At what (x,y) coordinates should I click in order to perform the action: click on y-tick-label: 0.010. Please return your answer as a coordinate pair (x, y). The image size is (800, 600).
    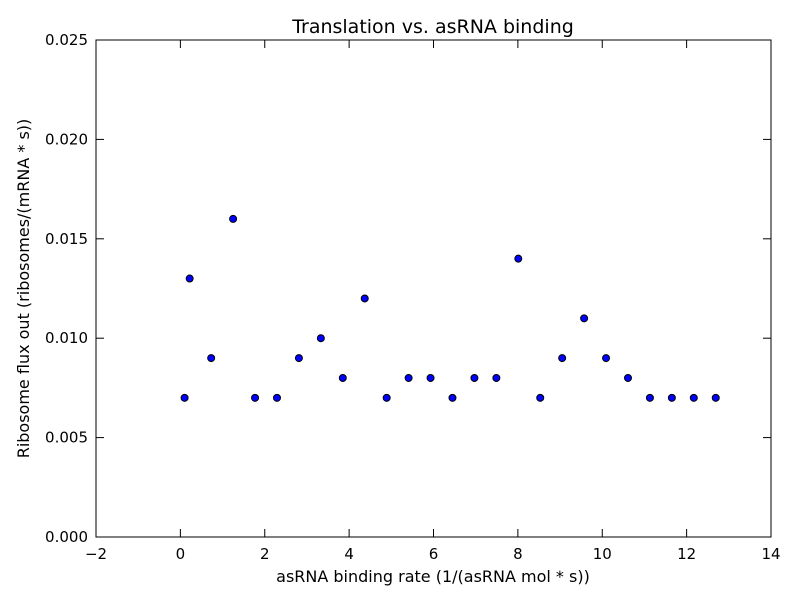
    Looking at the image, I should click on (66, 338).